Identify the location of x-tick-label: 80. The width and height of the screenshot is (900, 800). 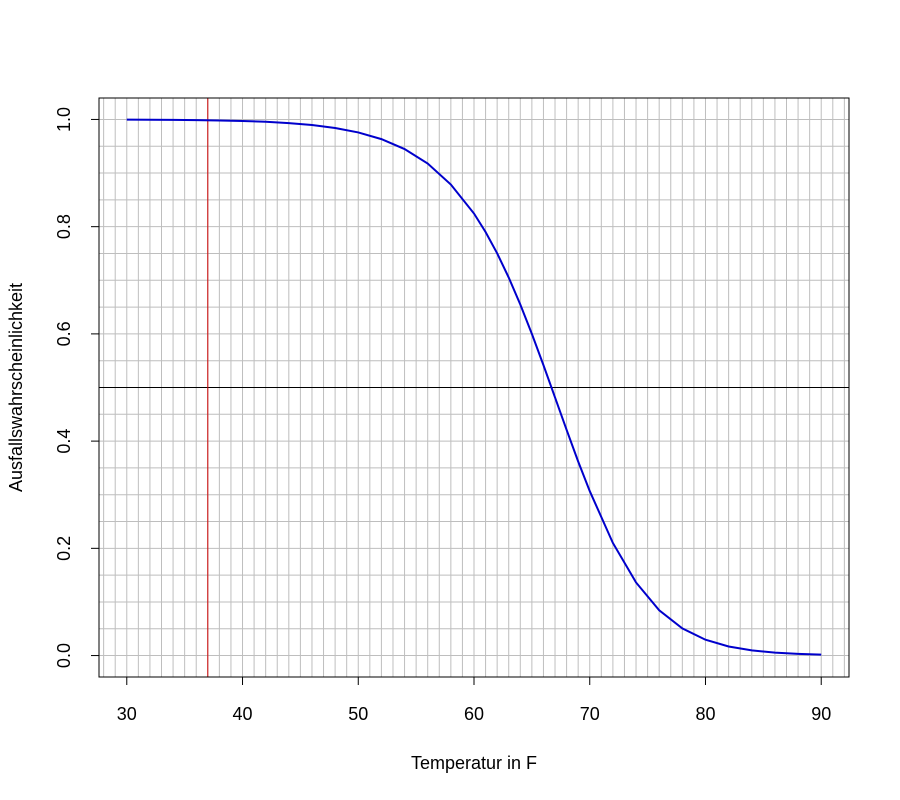
(705, 714).